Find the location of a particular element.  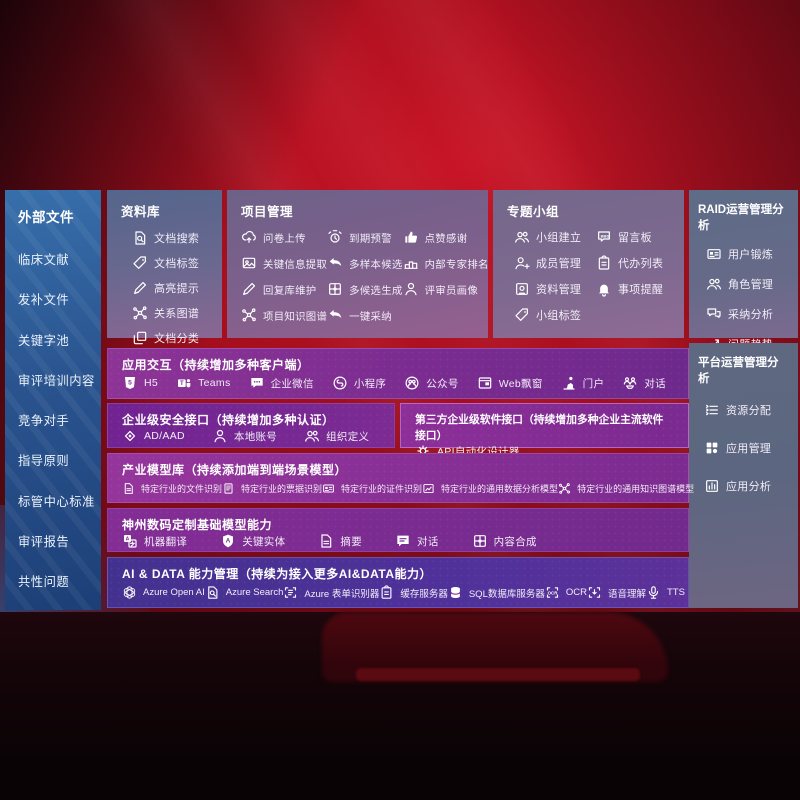

module-item-label: OCR is located at coordinates (576, 592).